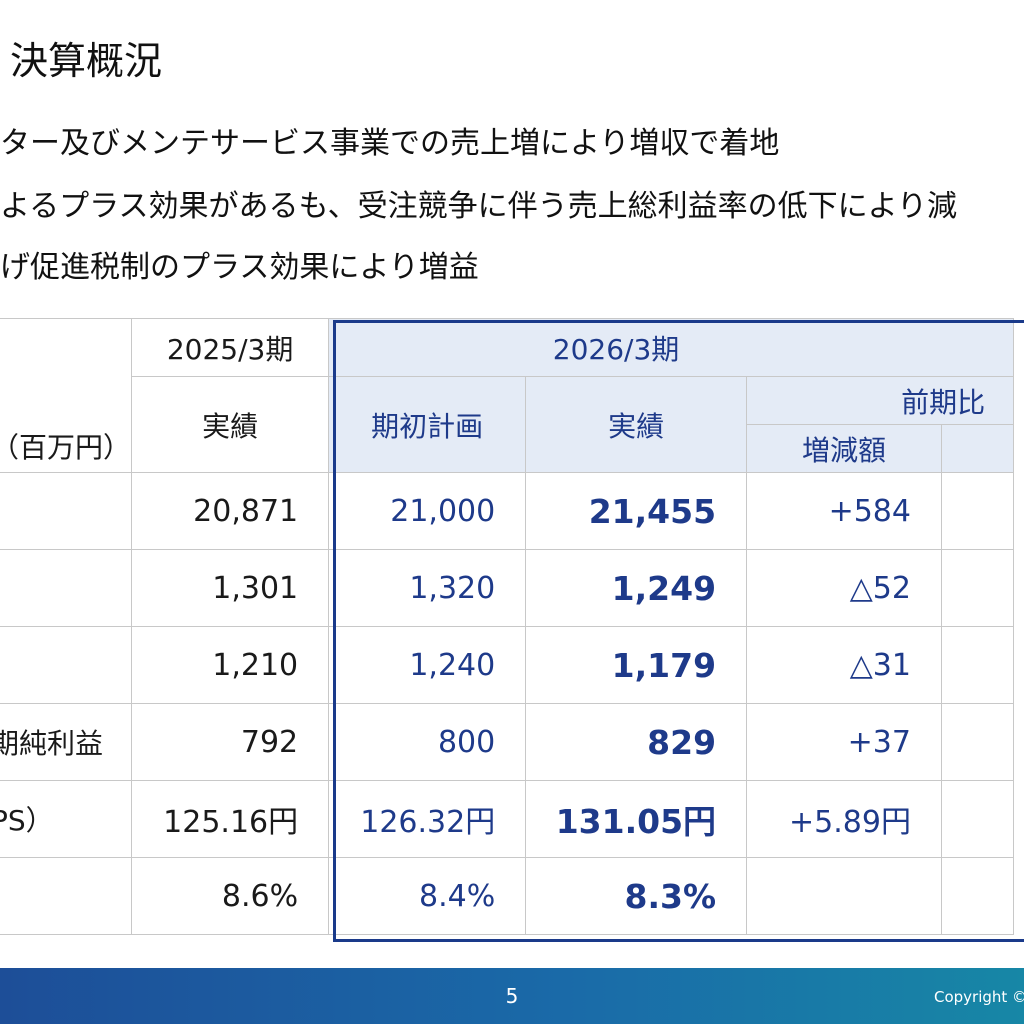 This screenshot has height=1024, width=1024. Describe the element at coordinates (390, 143) in the screenshot. I see `summary-bullet: ター及びメンテサービス事業での売上増により増収で着地` at that location.